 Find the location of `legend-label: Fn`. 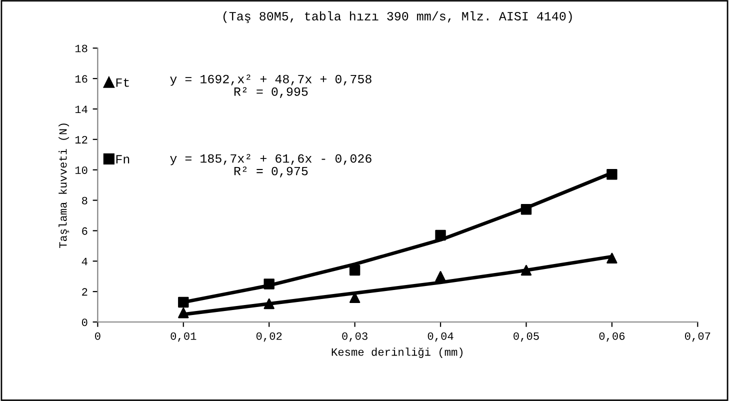

legend-label: Fn is located at coordinates (123, 159).